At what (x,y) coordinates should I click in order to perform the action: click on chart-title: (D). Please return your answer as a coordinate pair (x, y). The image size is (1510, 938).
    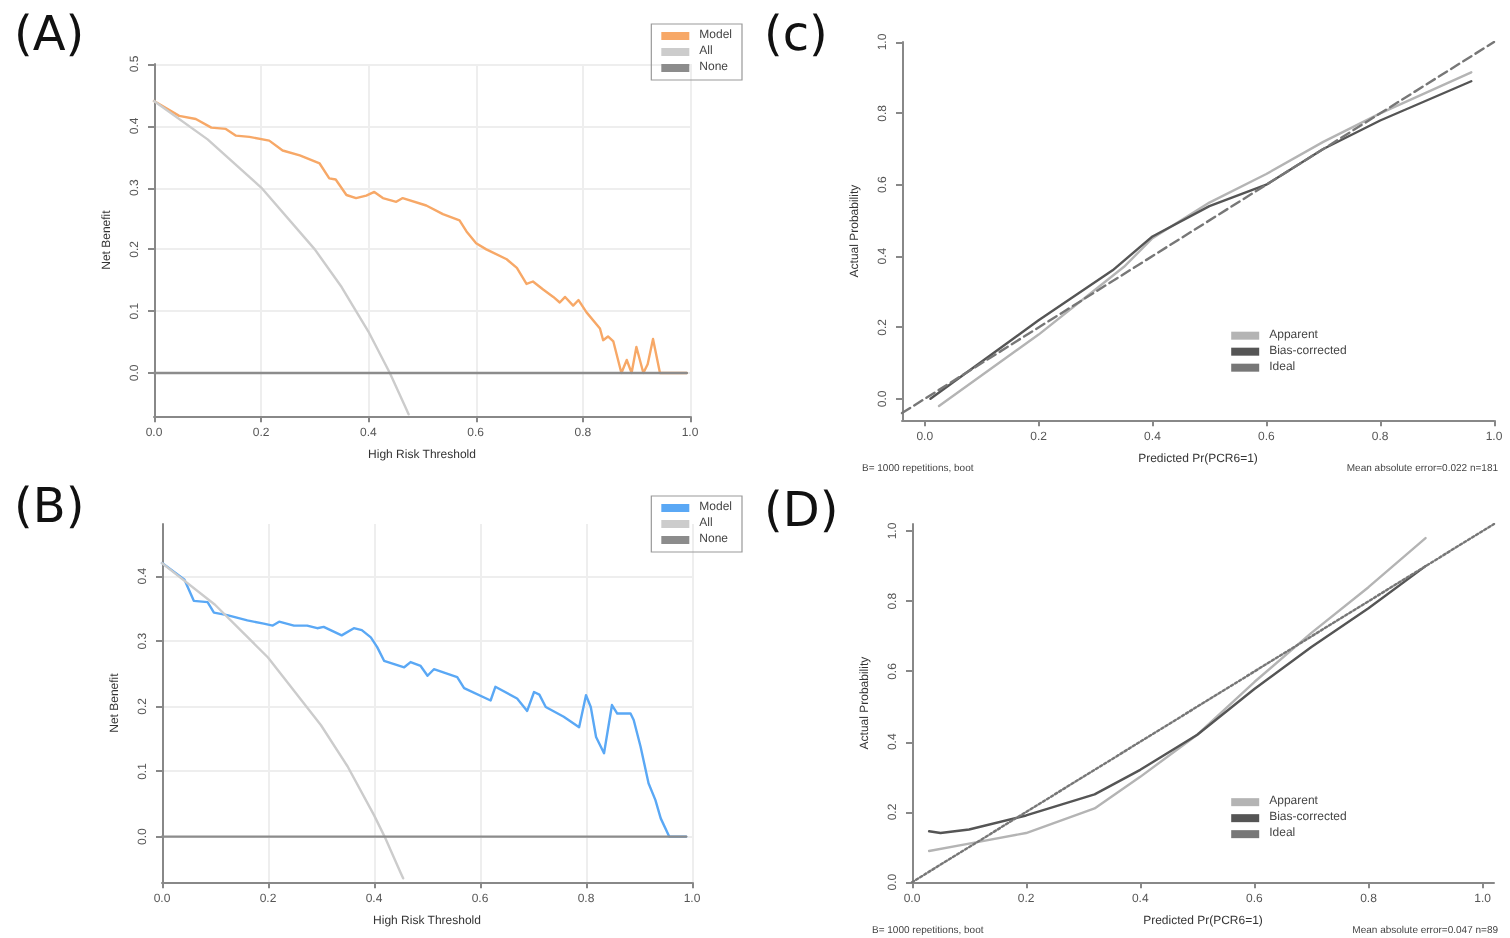
    Looking at the image, I should click on (801, 510).